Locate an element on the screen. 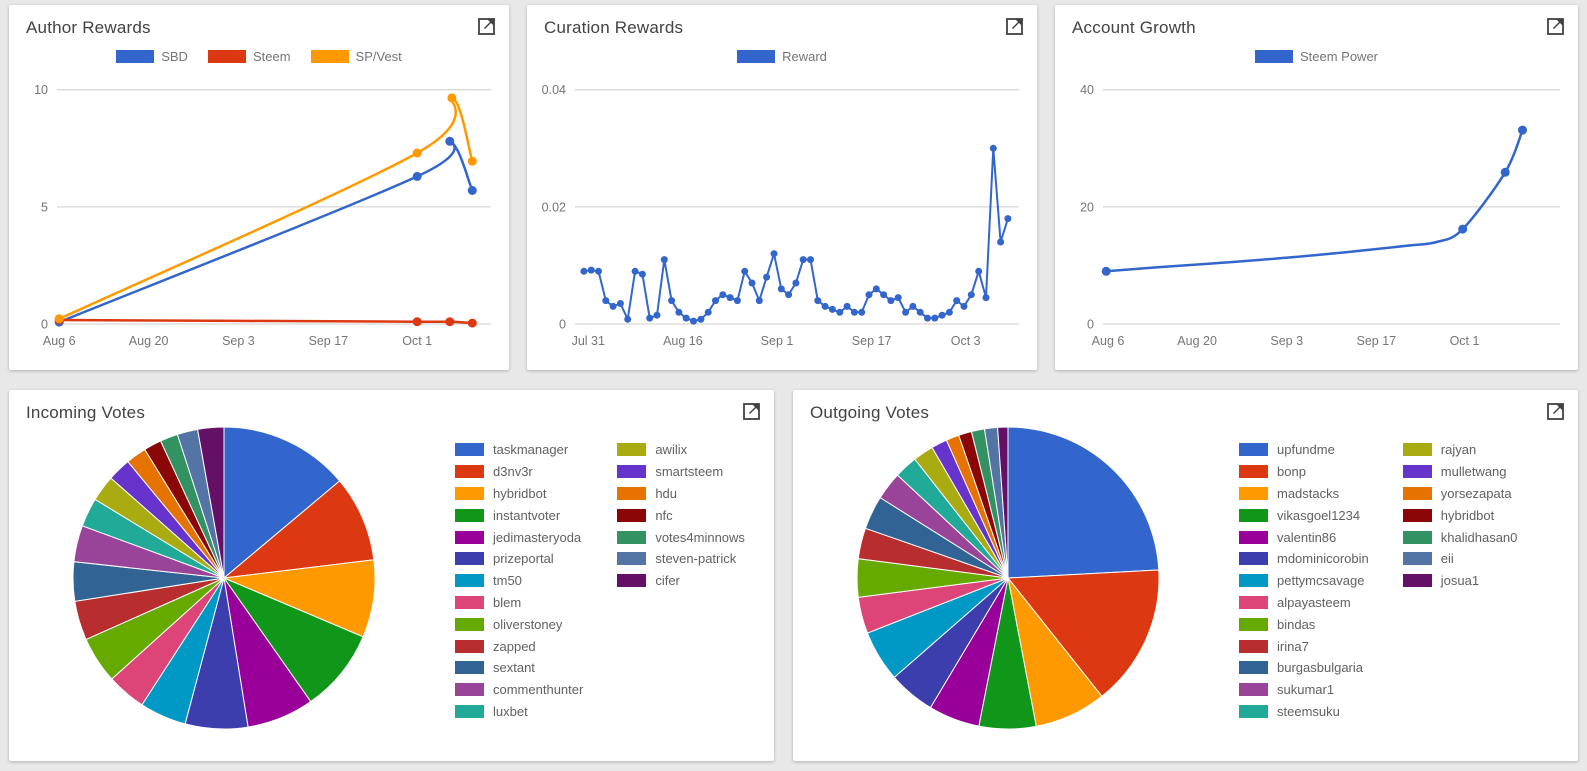 This screenshot has height=771, width=1587. x-axis-label: Sep 17 is located at coordinates (1376, 341).